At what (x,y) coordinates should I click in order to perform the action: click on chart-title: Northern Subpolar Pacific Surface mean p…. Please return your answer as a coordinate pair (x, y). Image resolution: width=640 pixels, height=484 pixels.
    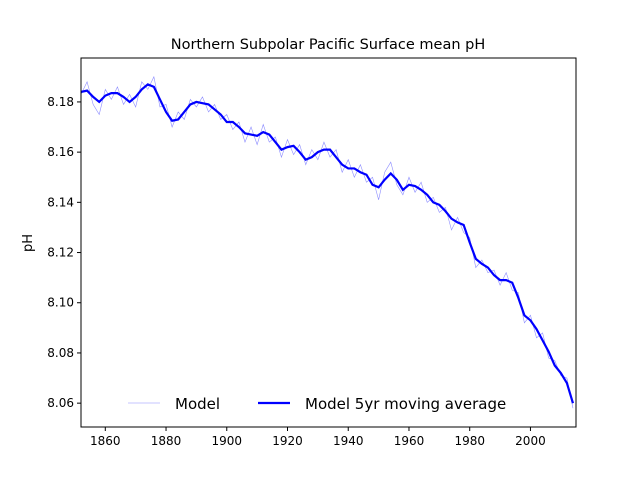
    Looking at the image, I should click on (328, 45).